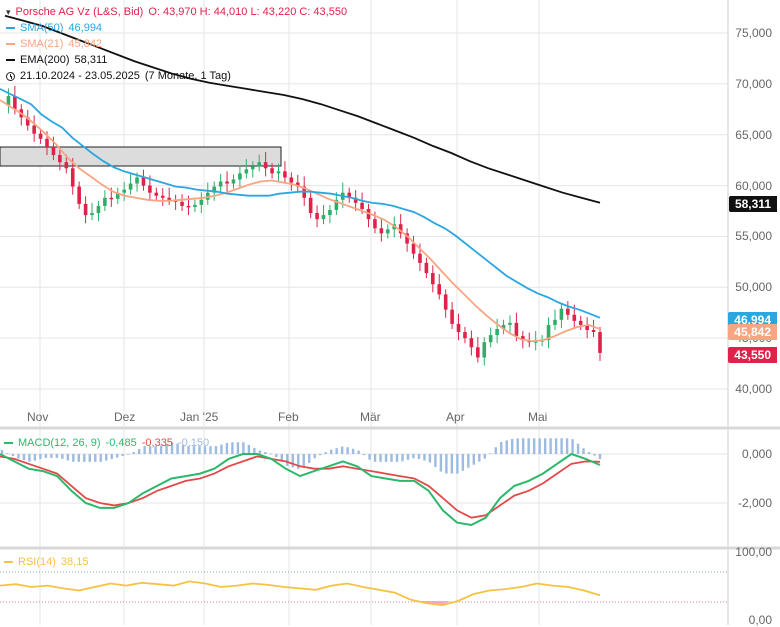  What do you see at coordinates (121, 443) in the screenshot?
I see `macd-value: -0,485` at bounding box center [121, 443].